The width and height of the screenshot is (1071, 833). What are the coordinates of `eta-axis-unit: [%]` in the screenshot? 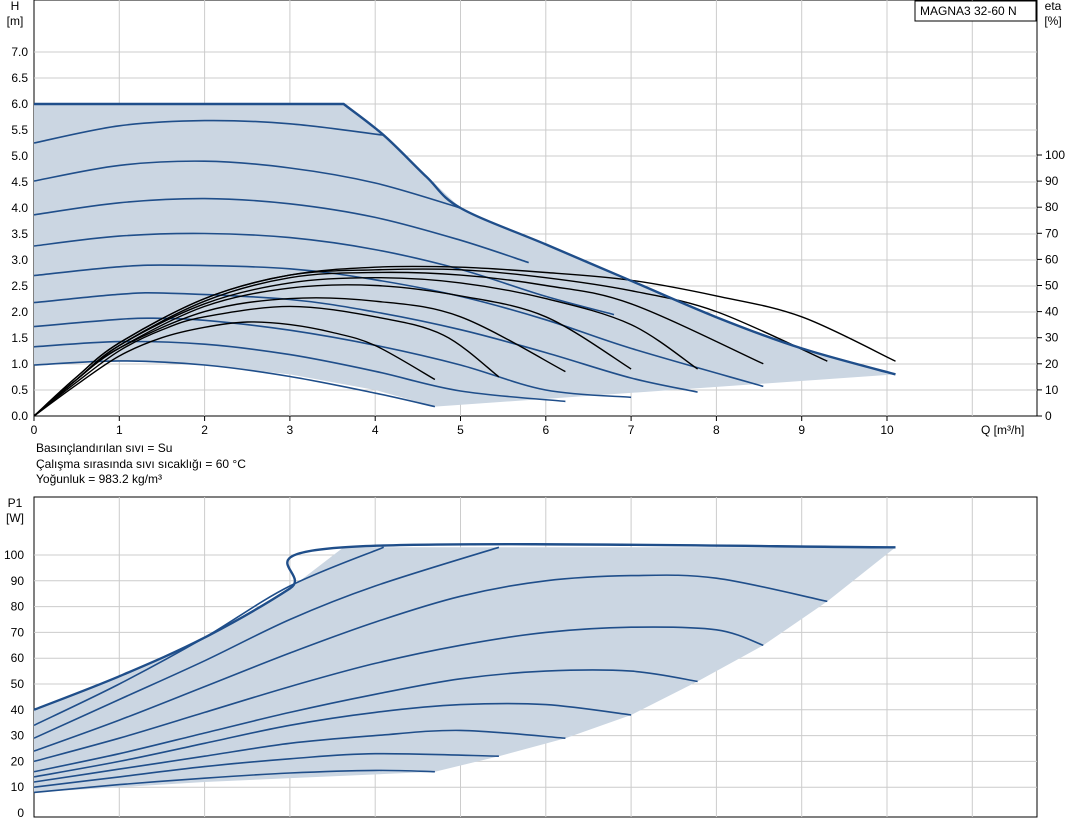 It's located at (1052, 21).